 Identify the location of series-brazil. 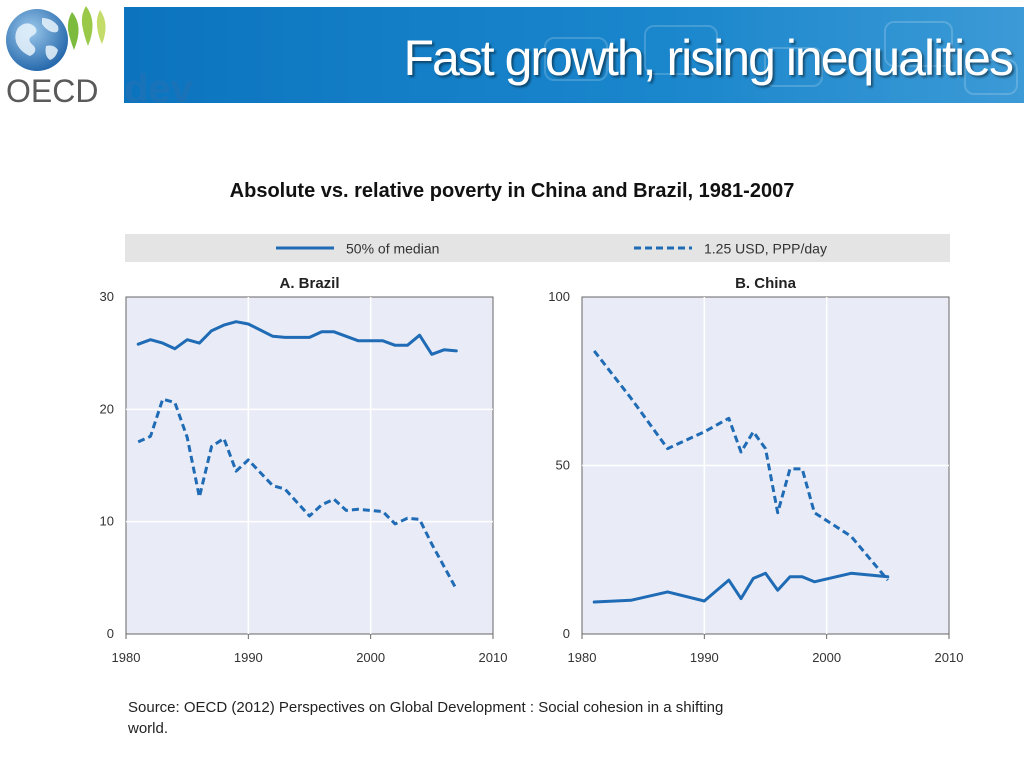
(297, 455).